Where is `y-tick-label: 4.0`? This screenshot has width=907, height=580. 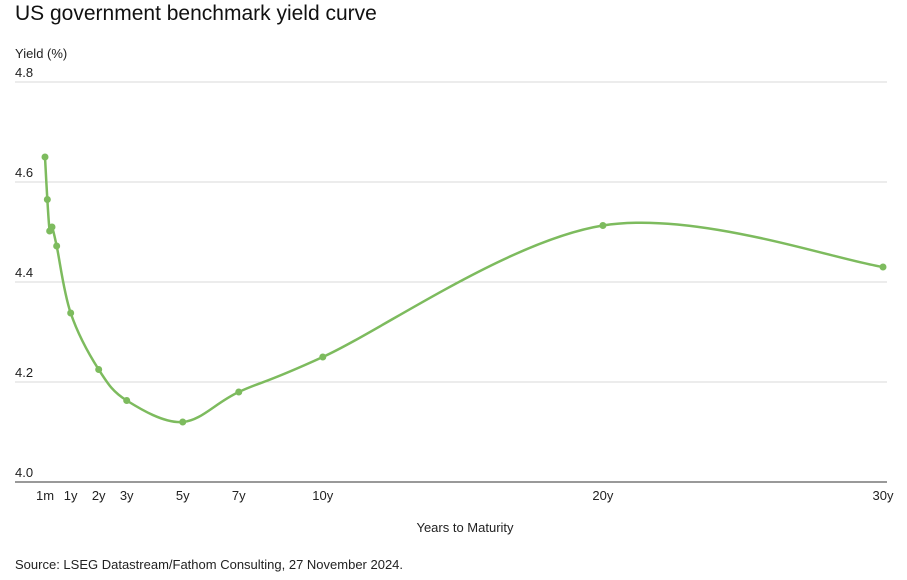 y-tick-label: 4.0 is located at coordinates (24, 472).